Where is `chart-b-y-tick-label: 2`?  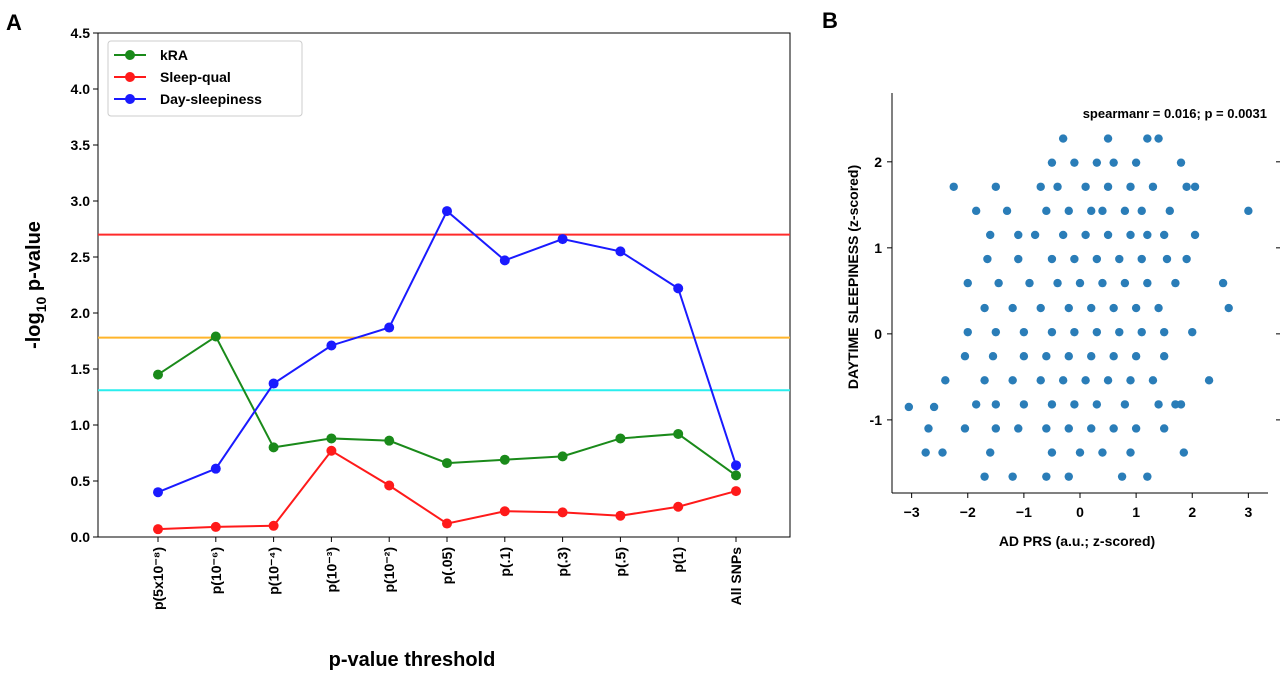
chart-b-y-tick-label: 2 is located at coordinates (878, 162).